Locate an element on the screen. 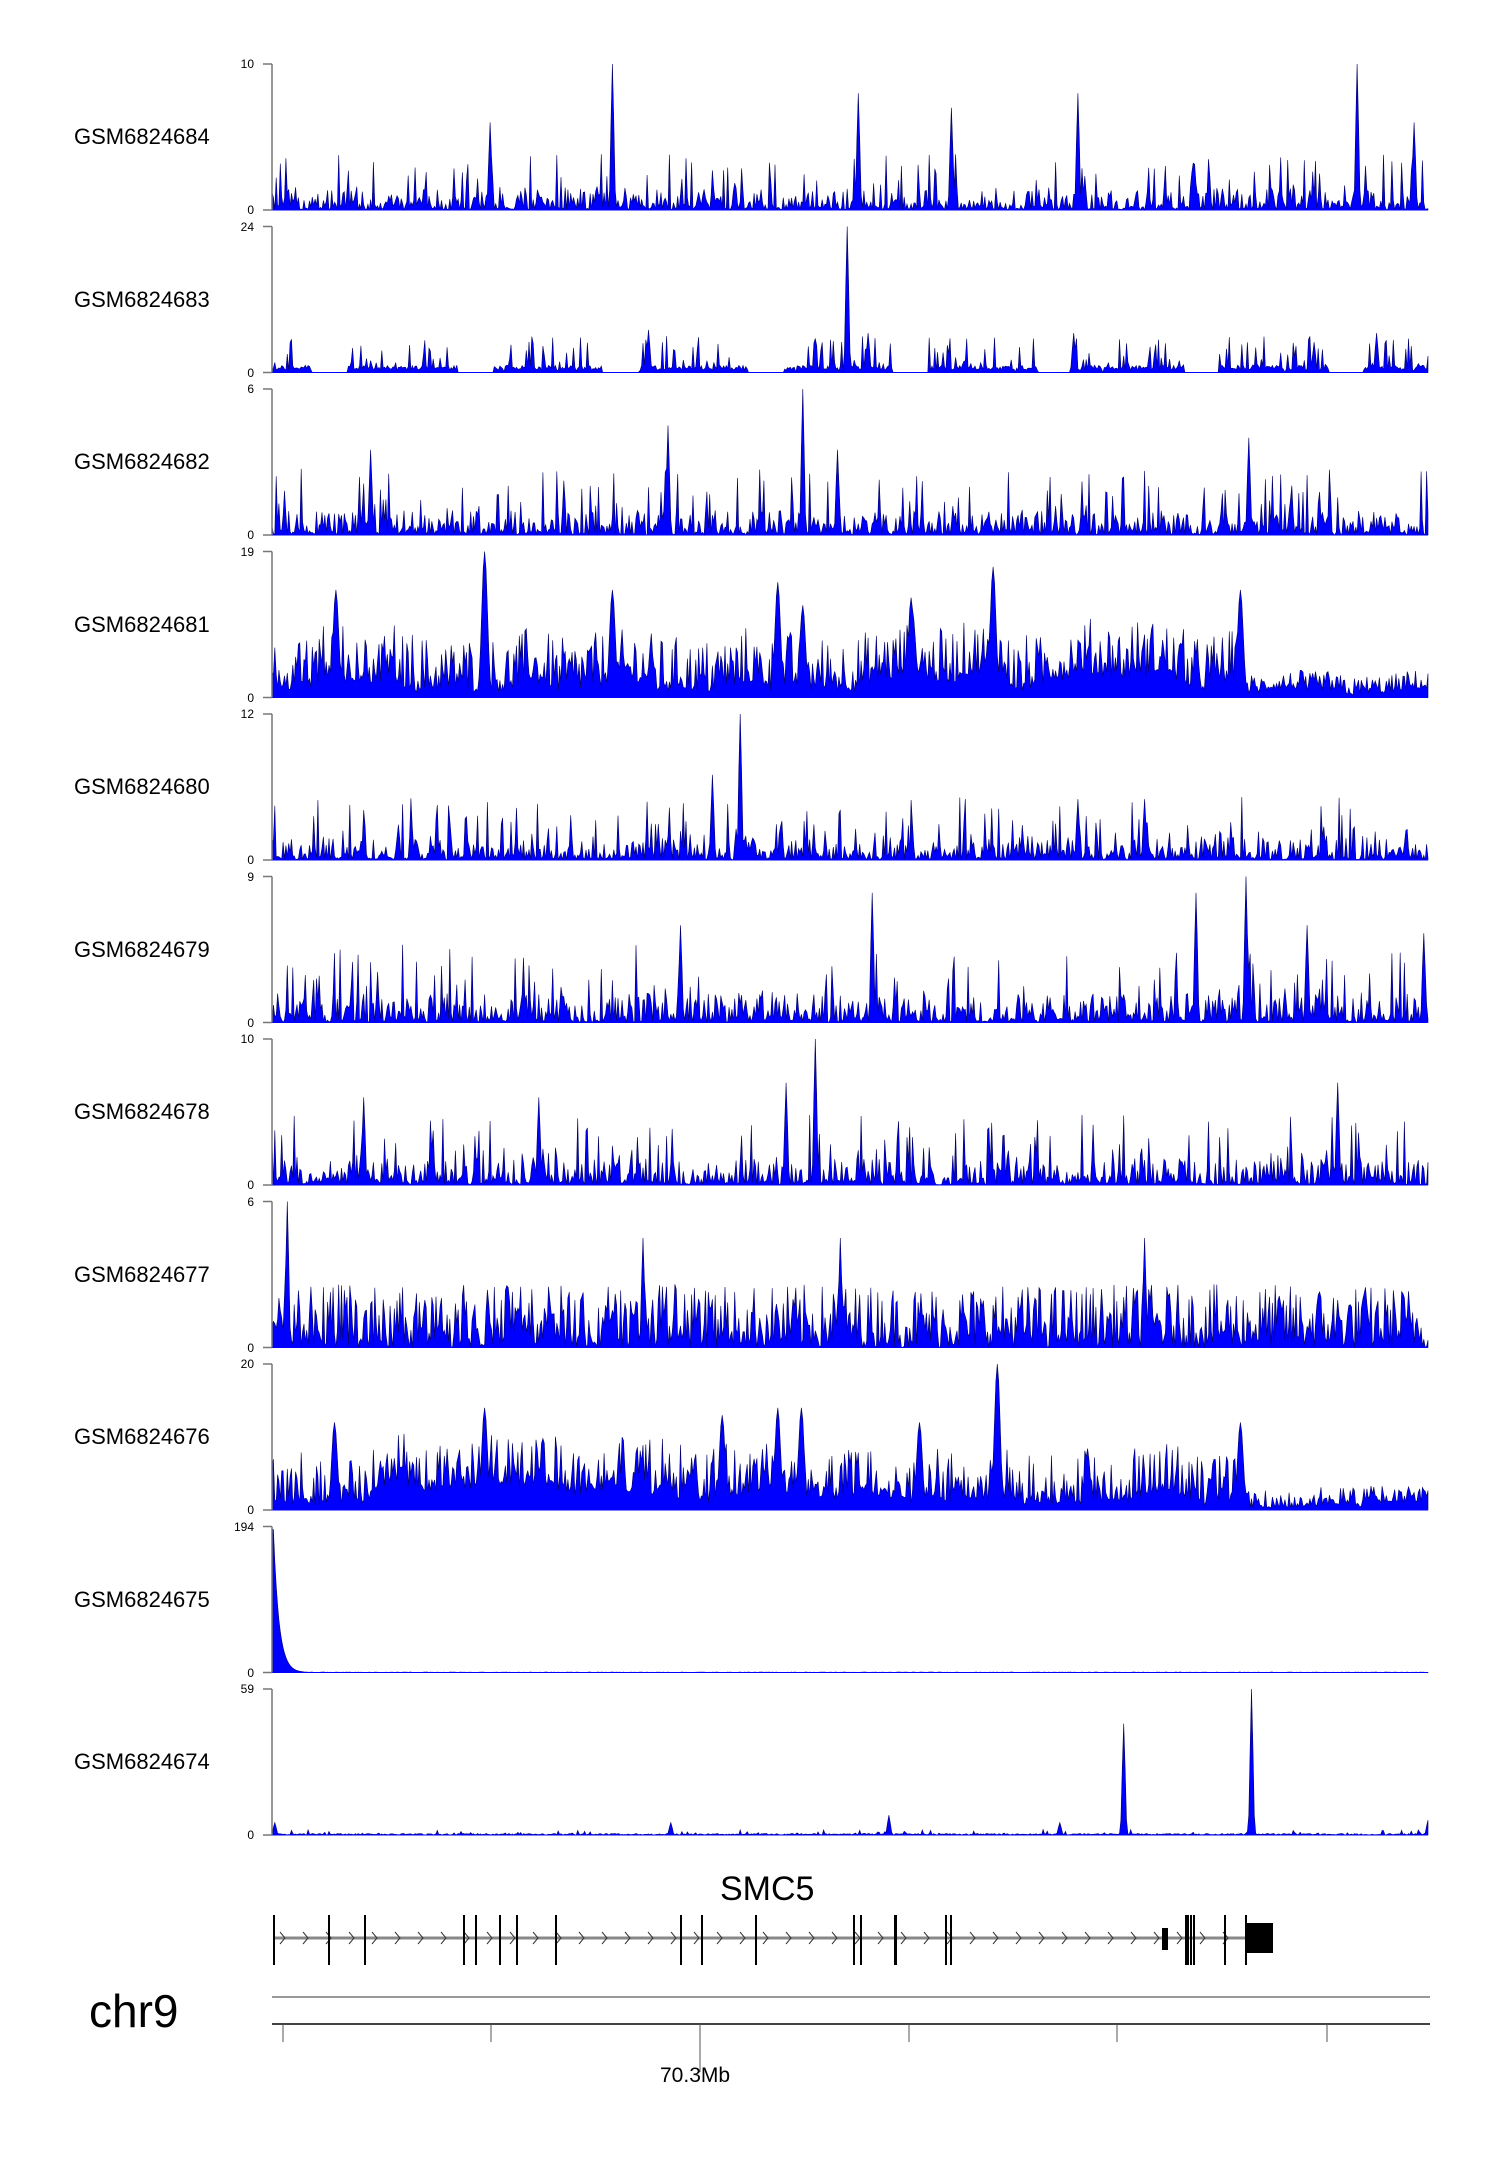  exon-coding is located at coordinates (1165, 1939).